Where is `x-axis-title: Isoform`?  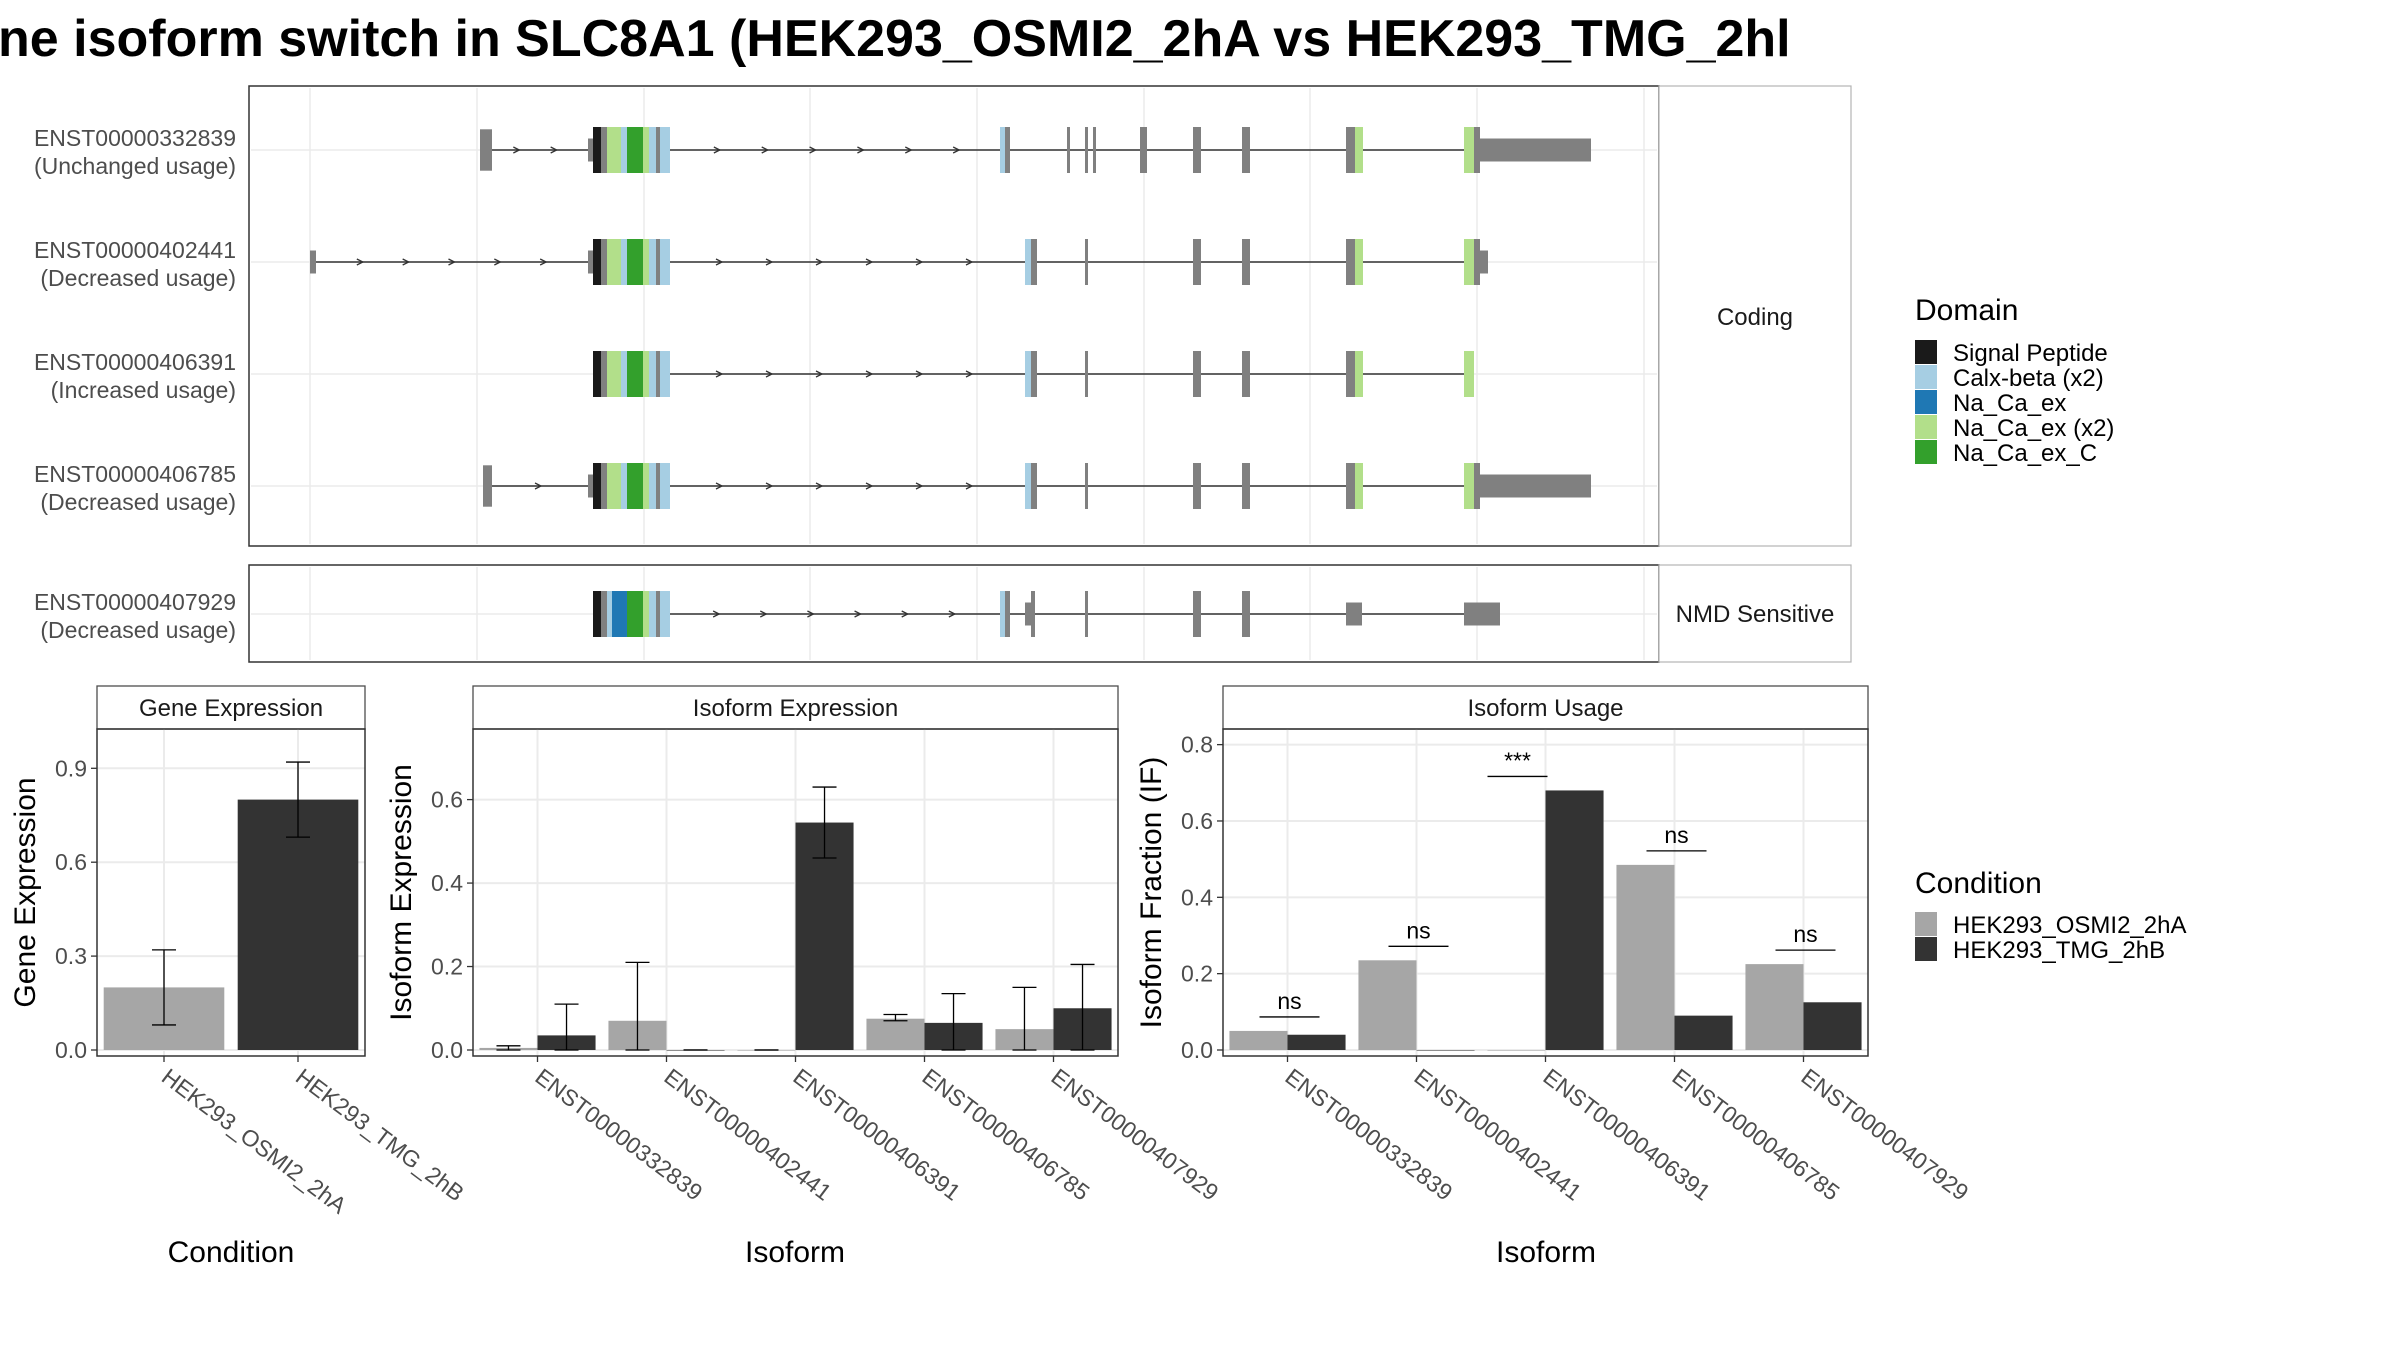 x-axis-title: Isoform is located at coordinates (1546, 1252).